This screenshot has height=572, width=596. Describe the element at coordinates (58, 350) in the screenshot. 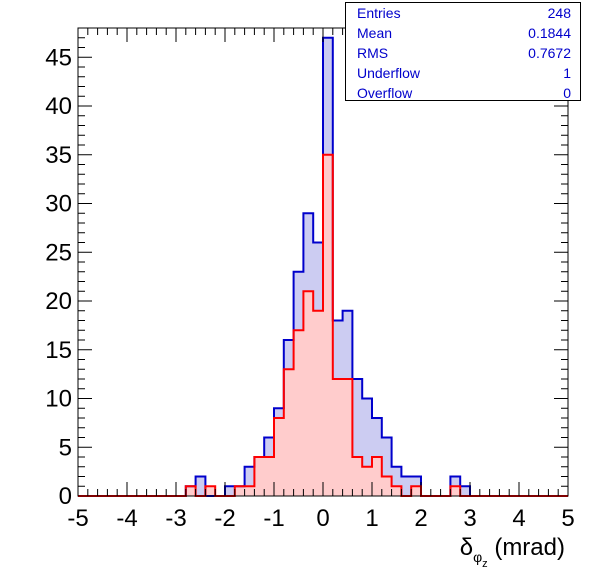

I see `y-tick-label: 15` at that location.